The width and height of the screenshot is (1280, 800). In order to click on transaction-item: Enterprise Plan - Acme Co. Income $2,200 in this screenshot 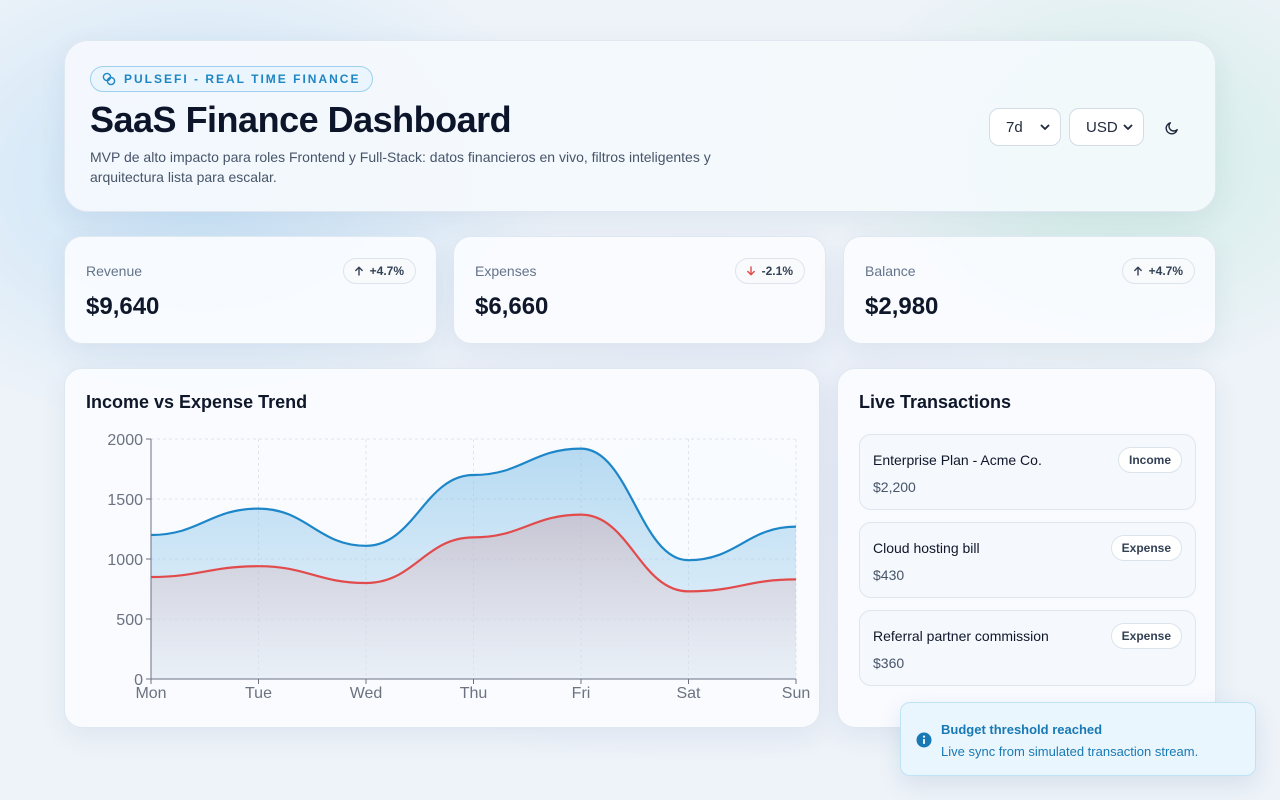, I will do `click(1027, 472)`.